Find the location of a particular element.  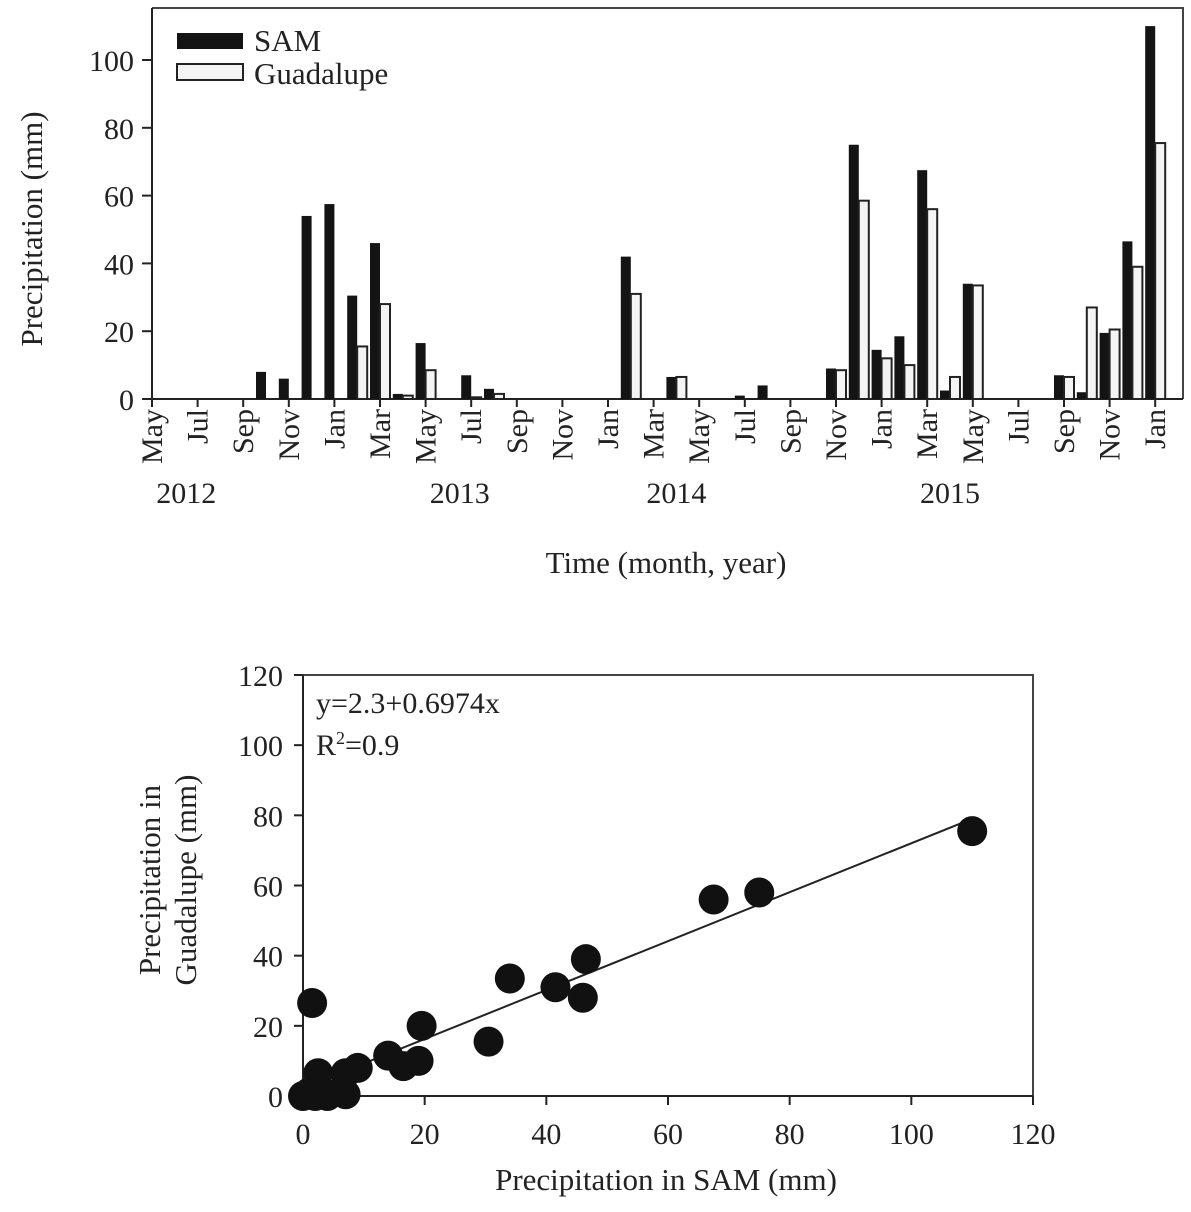

legend-label-sam: SAM is located at coordinates (287, 40).